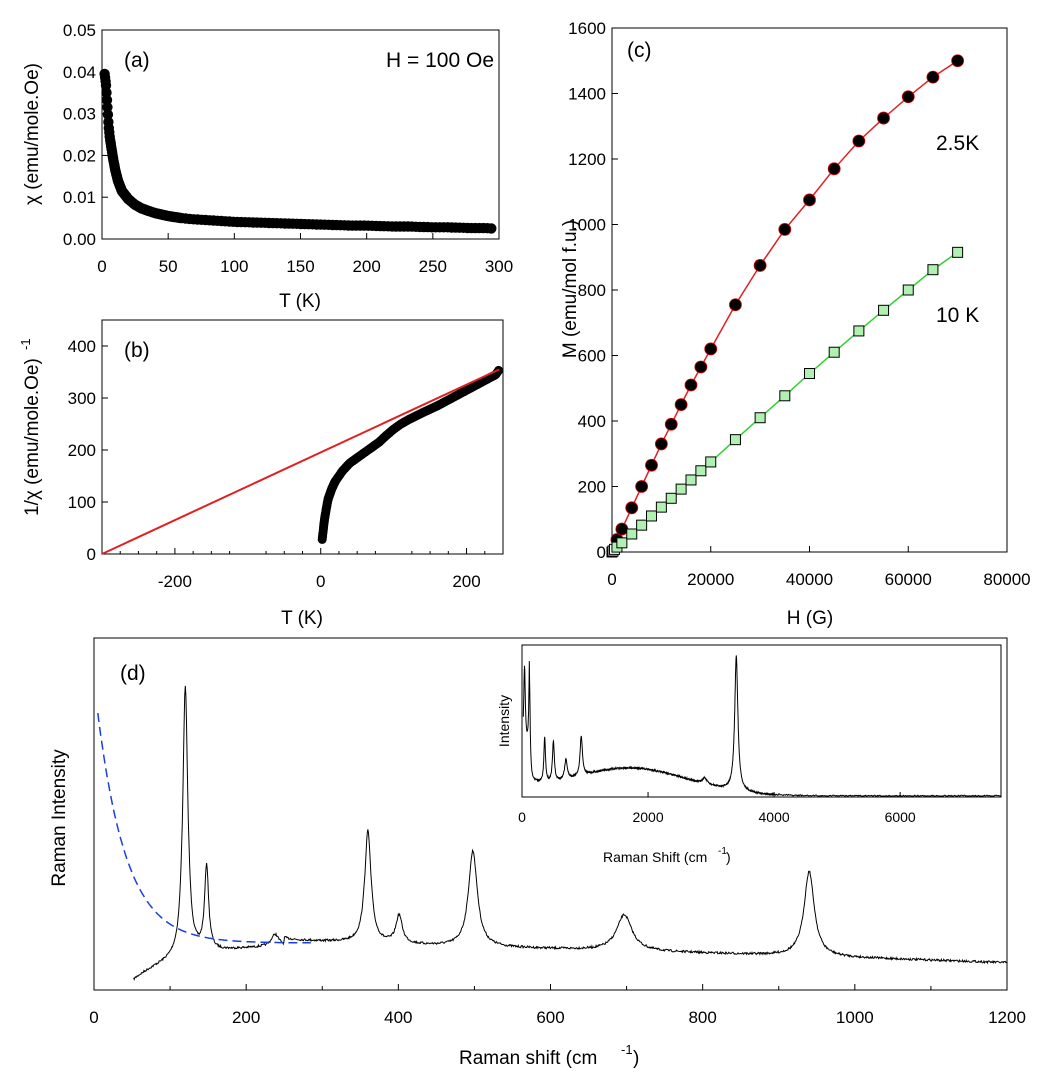 The height and width of the screenshot is (1085, 1041). I want to click on panel-c-y-tick-label-4: 800, so click(592, 290).